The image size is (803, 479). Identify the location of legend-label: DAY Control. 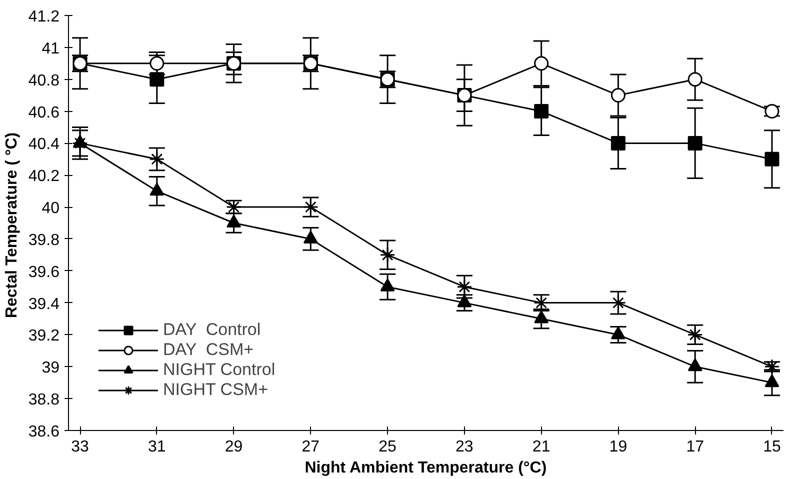
(212, 330).